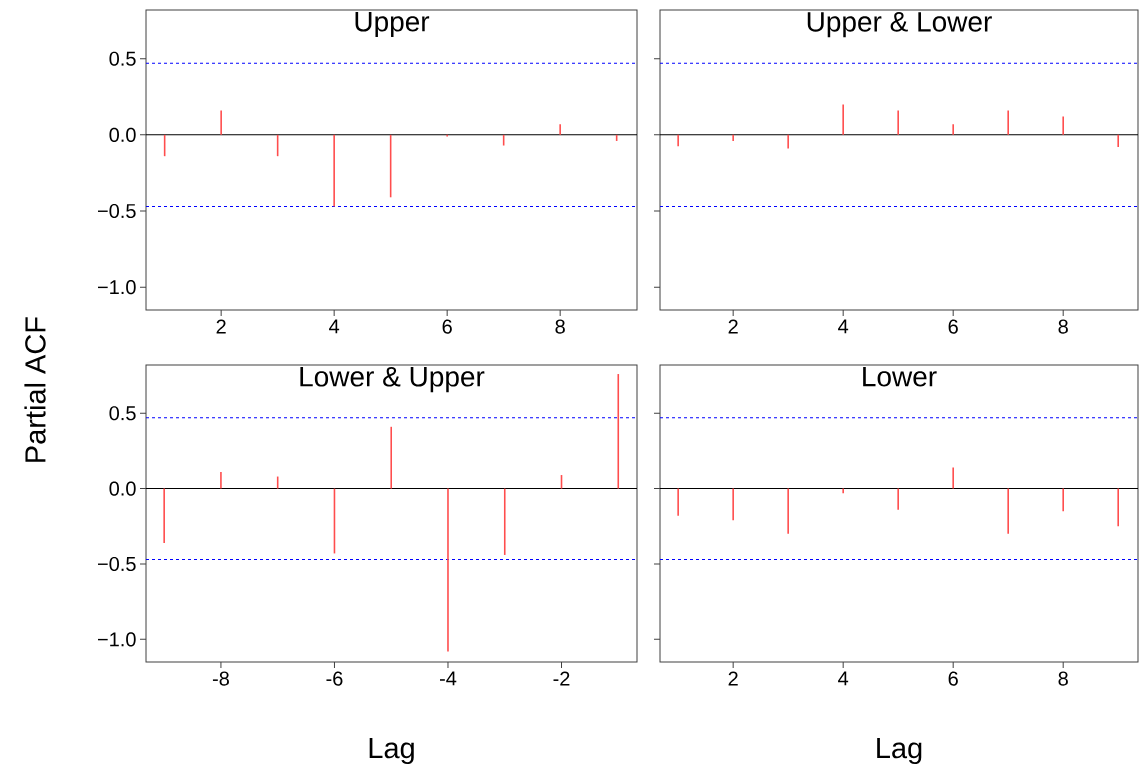 This screenshot has width=1143, height=770. I want to click on x-tick-label: -6, so click(334, 678).